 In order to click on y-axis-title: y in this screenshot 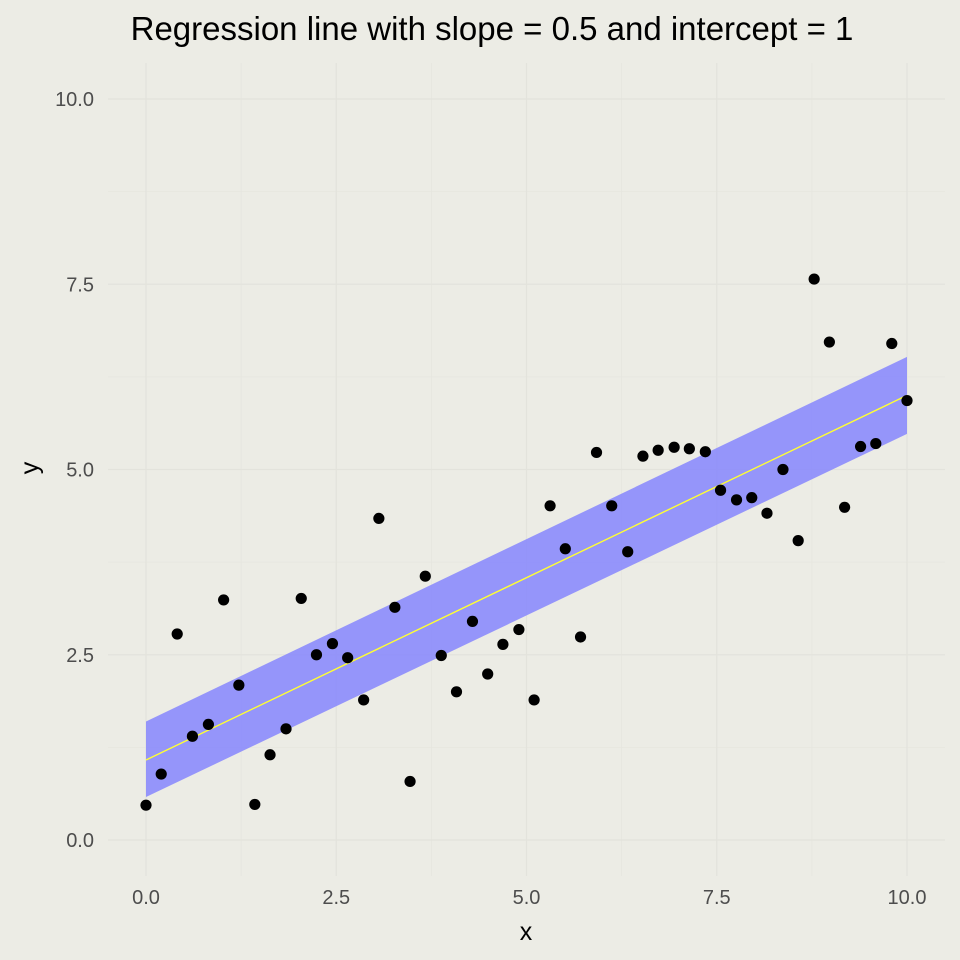, I will do `click(30, 467)`.